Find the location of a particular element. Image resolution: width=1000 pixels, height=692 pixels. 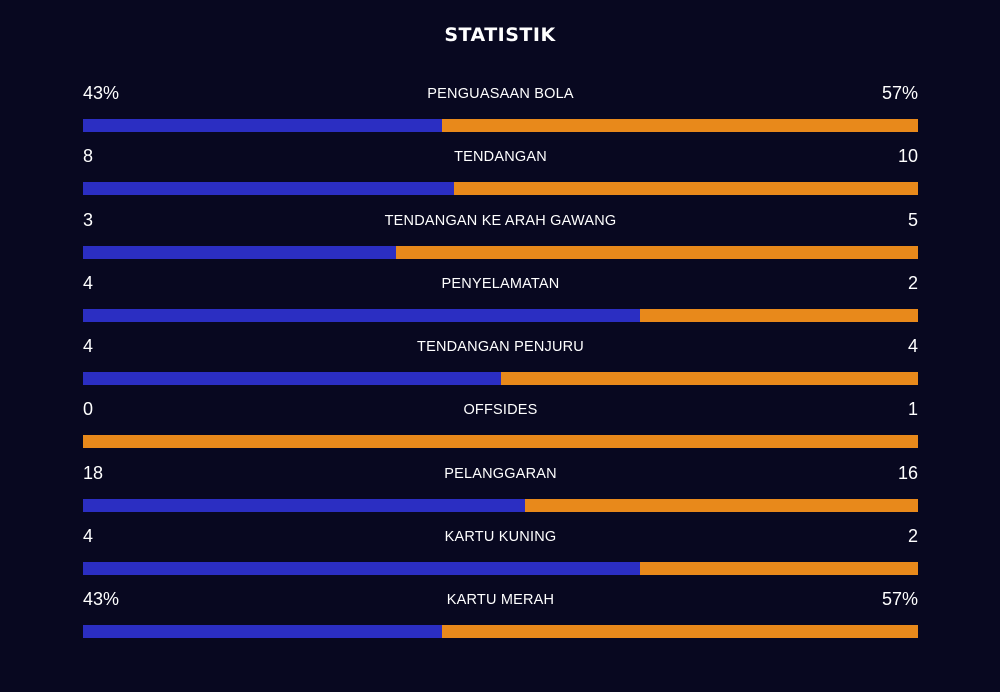

stat-row-kartu-kuning: 4 KARTU KUNING 2 is located at coordinates (500, 553).